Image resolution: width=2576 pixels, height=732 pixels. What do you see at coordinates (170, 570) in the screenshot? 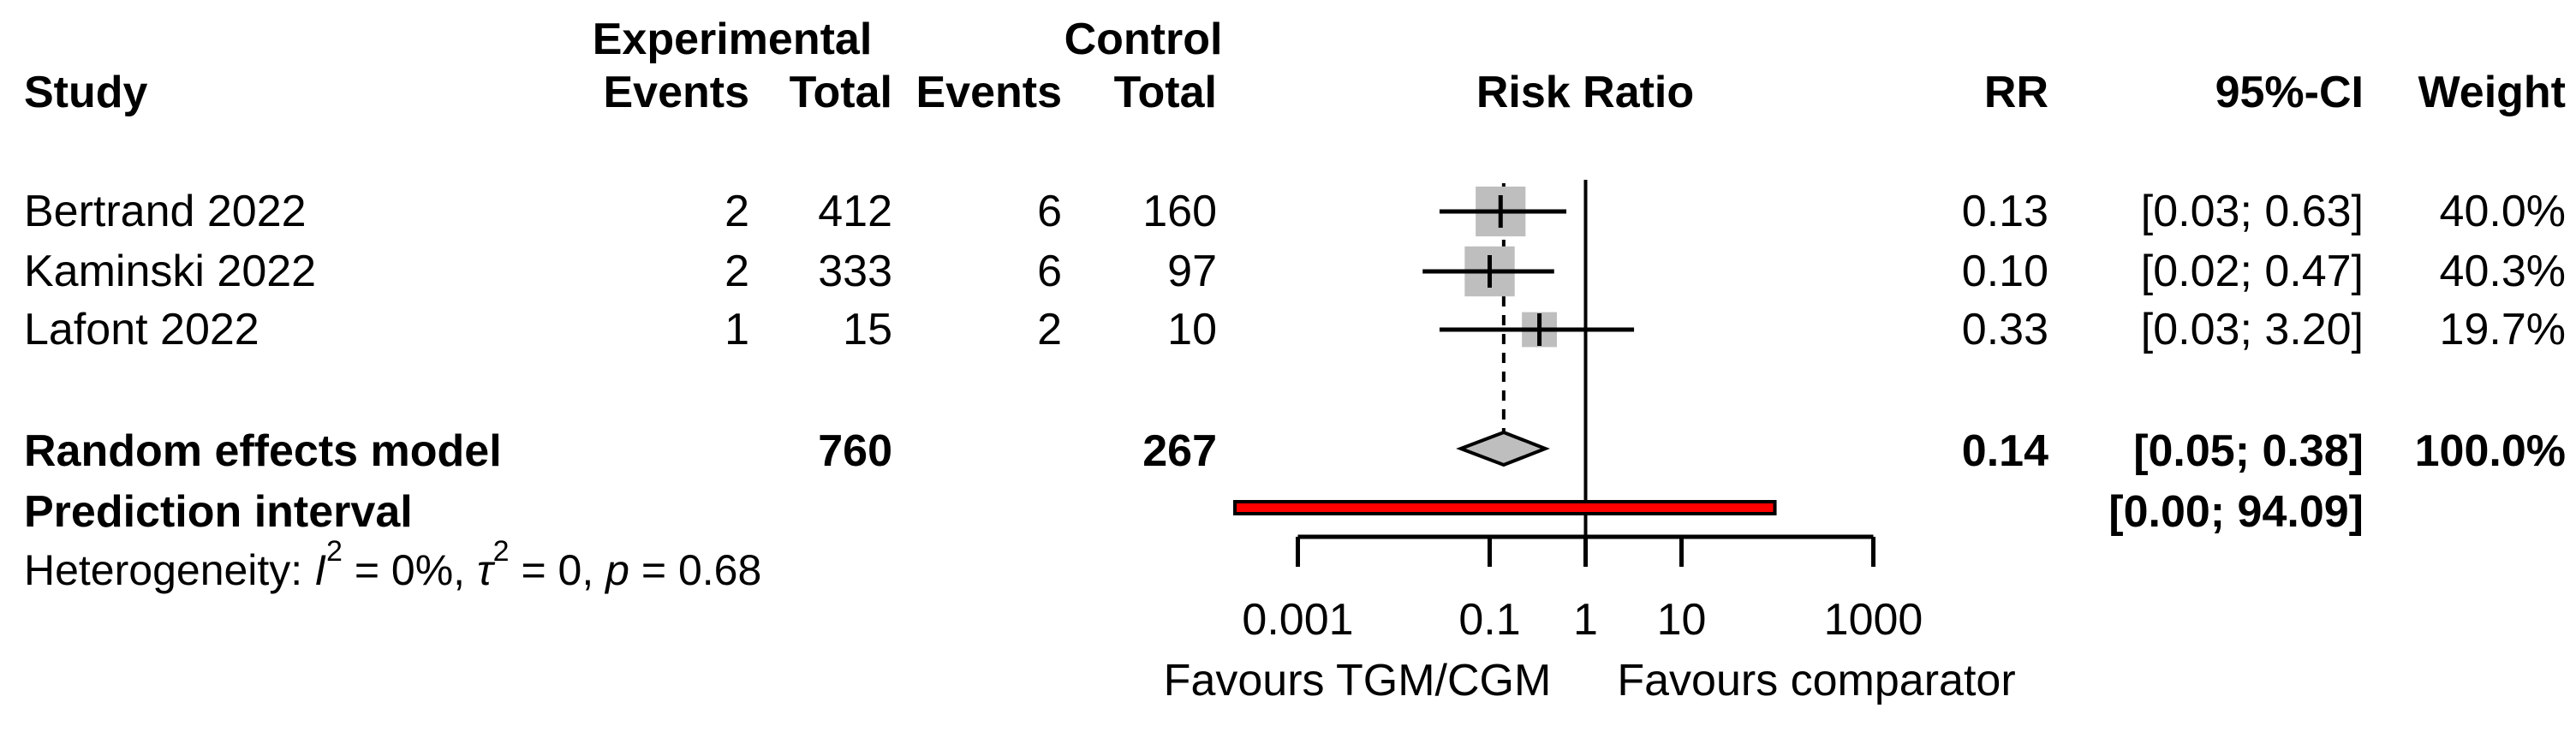
I see `heterogeneity-prefix: Heterogeneity:` at bounding box center [170, 570].